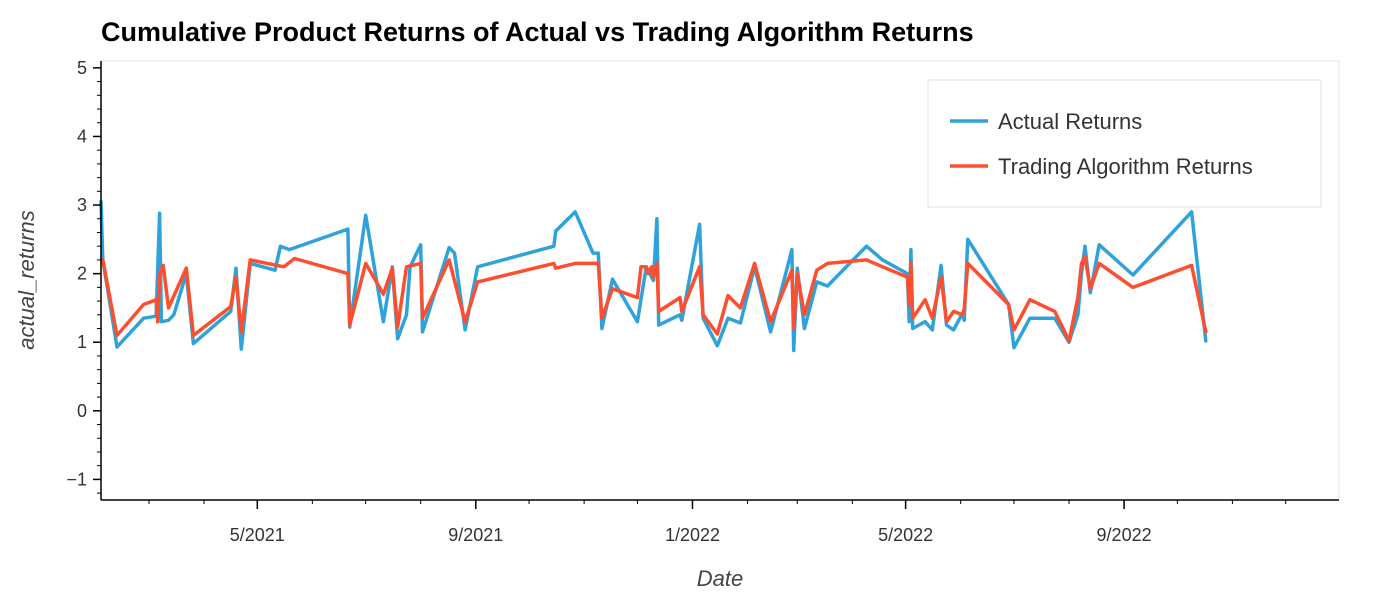  What do you see at coordinates (82, 342) in the screenshot?
I see `y-tick-label: 1` at bounding box center [82, 342].